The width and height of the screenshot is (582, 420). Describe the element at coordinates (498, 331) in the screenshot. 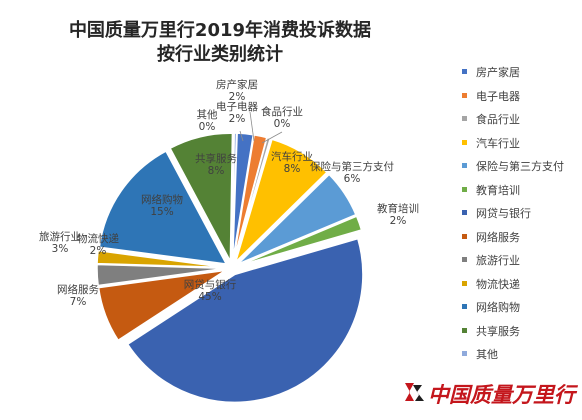

I see `legend-label: 共享服务` at that location.